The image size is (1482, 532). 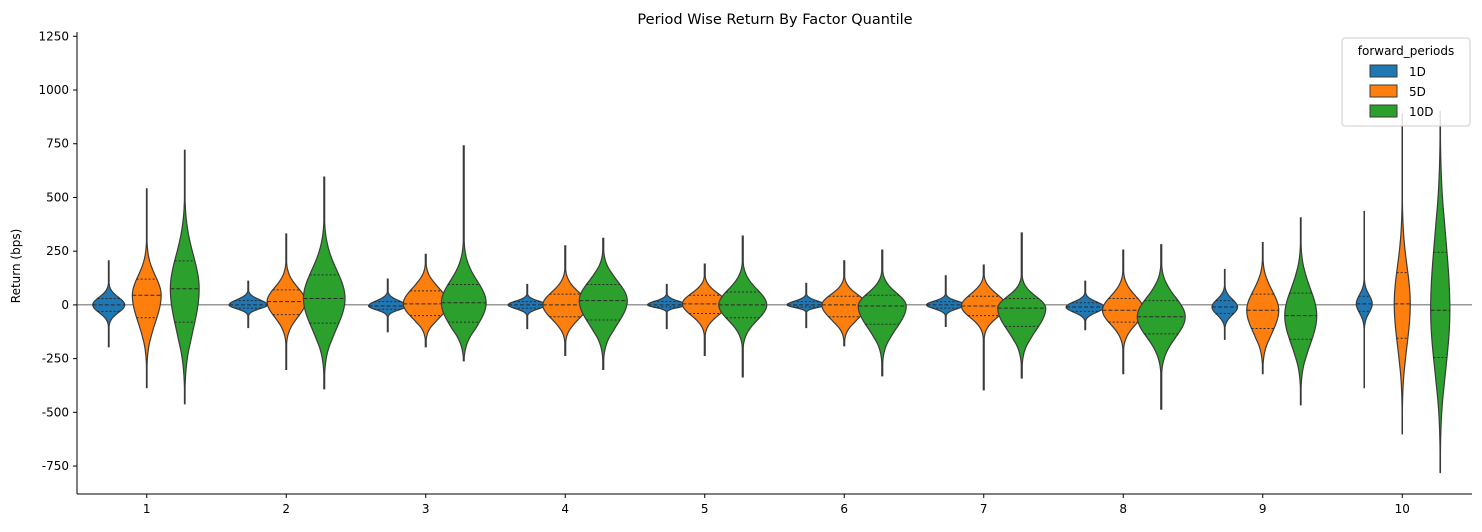 I want to click on violin-10D-q6, so click(x=882, y=313).